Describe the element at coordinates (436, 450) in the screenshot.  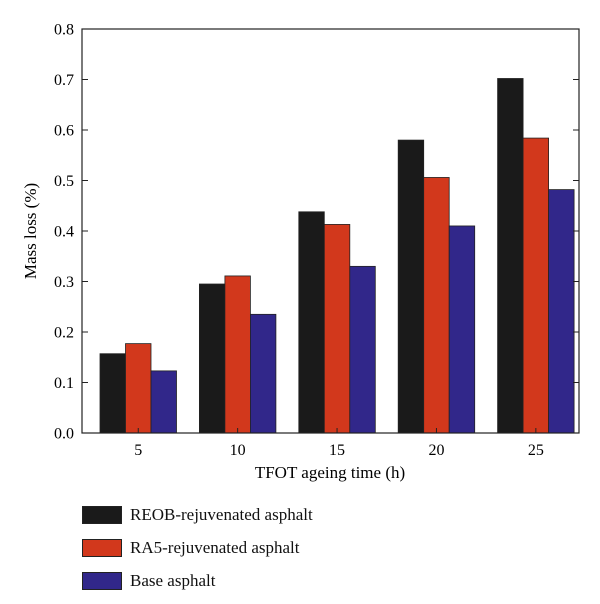
I see `x-tick-label-20: 20` at that location.